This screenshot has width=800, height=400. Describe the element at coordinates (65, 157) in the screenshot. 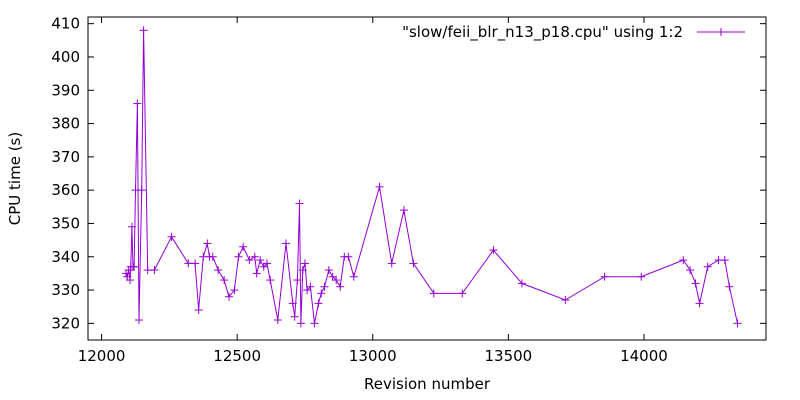

I see `y-tick-label: 370` at that location.